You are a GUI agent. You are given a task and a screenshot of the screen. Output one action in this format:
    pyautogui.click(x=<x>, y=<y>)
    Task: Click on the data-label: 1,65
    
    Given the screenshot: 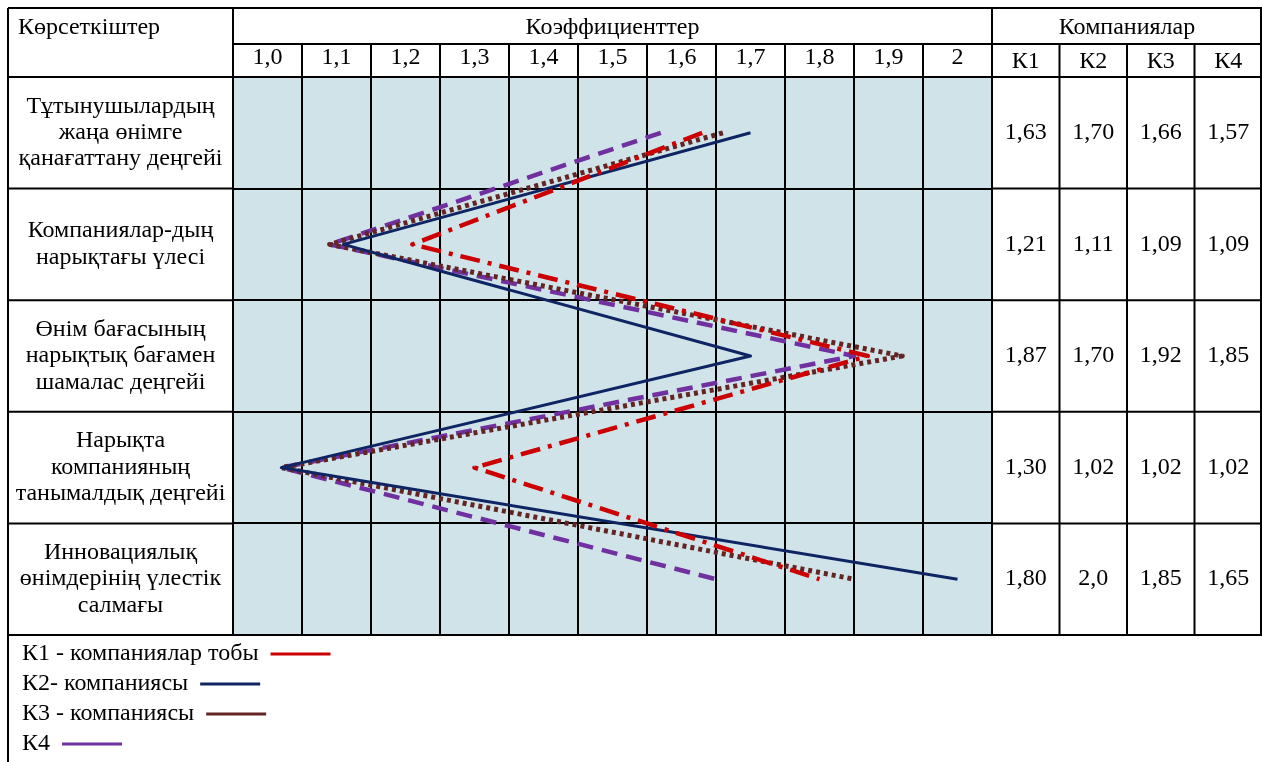 What is the action you would take?
    pyautogui.click(x=1228, y=577)
    